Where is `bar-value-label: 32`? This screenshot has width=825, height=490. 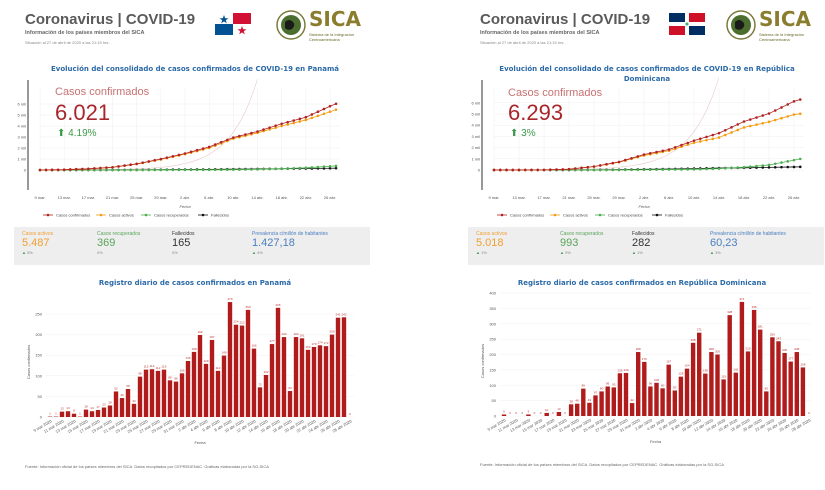 bar-value-label: 32 is located at coordinates (134, 401).